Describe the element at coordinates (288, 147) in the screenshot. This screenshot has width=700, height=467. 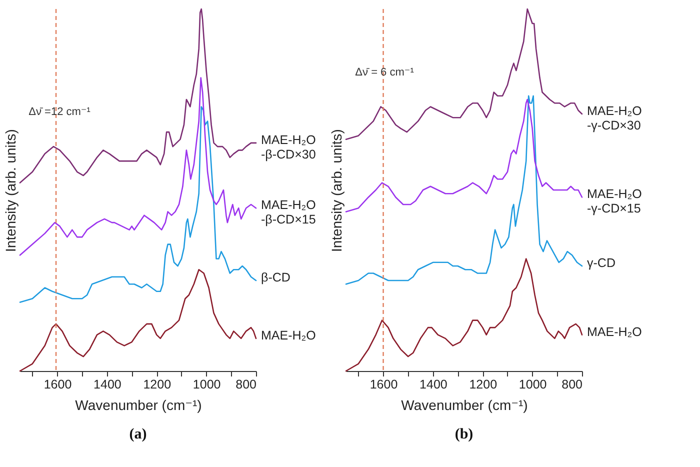
I see `series-label: MAE-H₂O -β-CD×30` at that location.